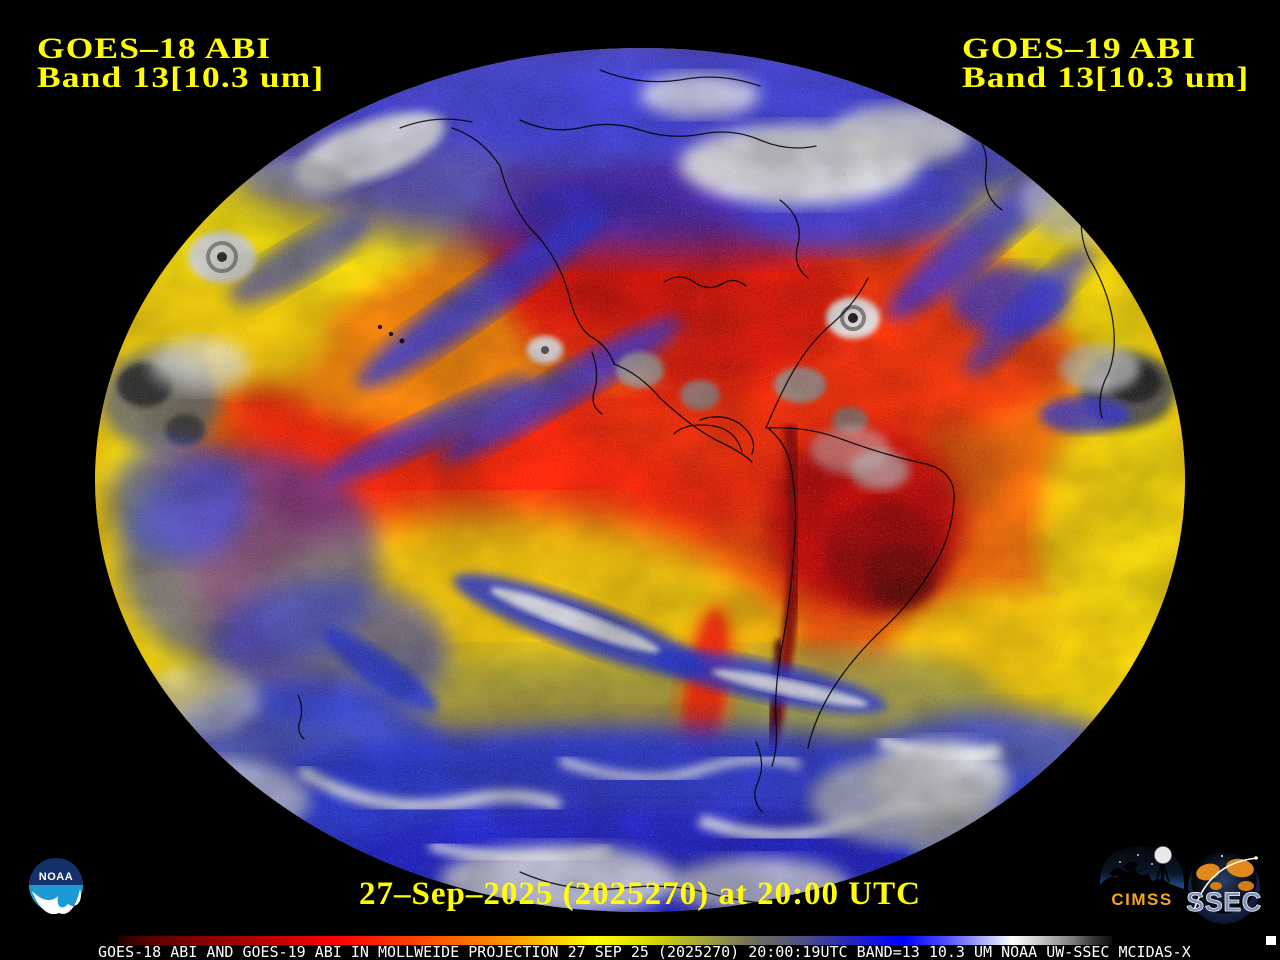 The image size is (1280, 960). Describe the element at coordinates (1271, 940) in the screenshot. I see `colorbar-endcap` at that location.